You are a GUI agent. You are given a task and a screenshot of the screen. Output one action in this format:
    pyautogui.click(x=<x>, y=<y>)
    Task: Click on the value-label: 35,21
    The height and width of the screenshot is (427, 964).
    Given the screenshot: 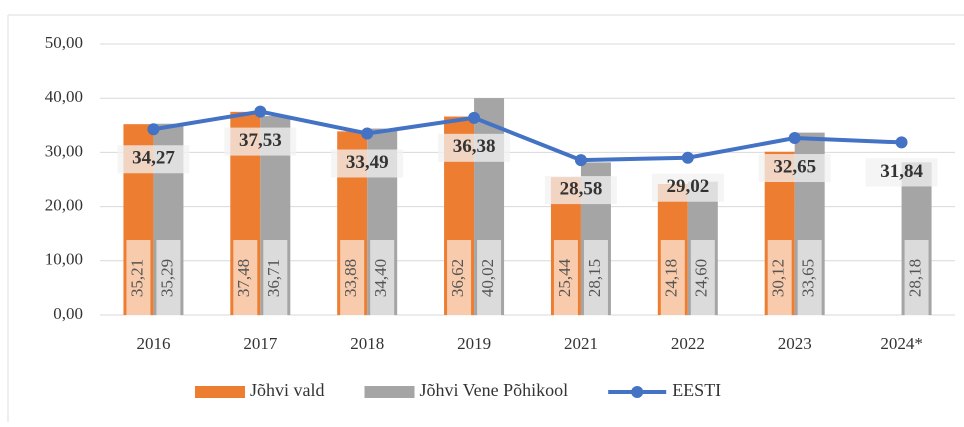 What is the action you would take?
    pyautogui.click(x=136, y=278)
    